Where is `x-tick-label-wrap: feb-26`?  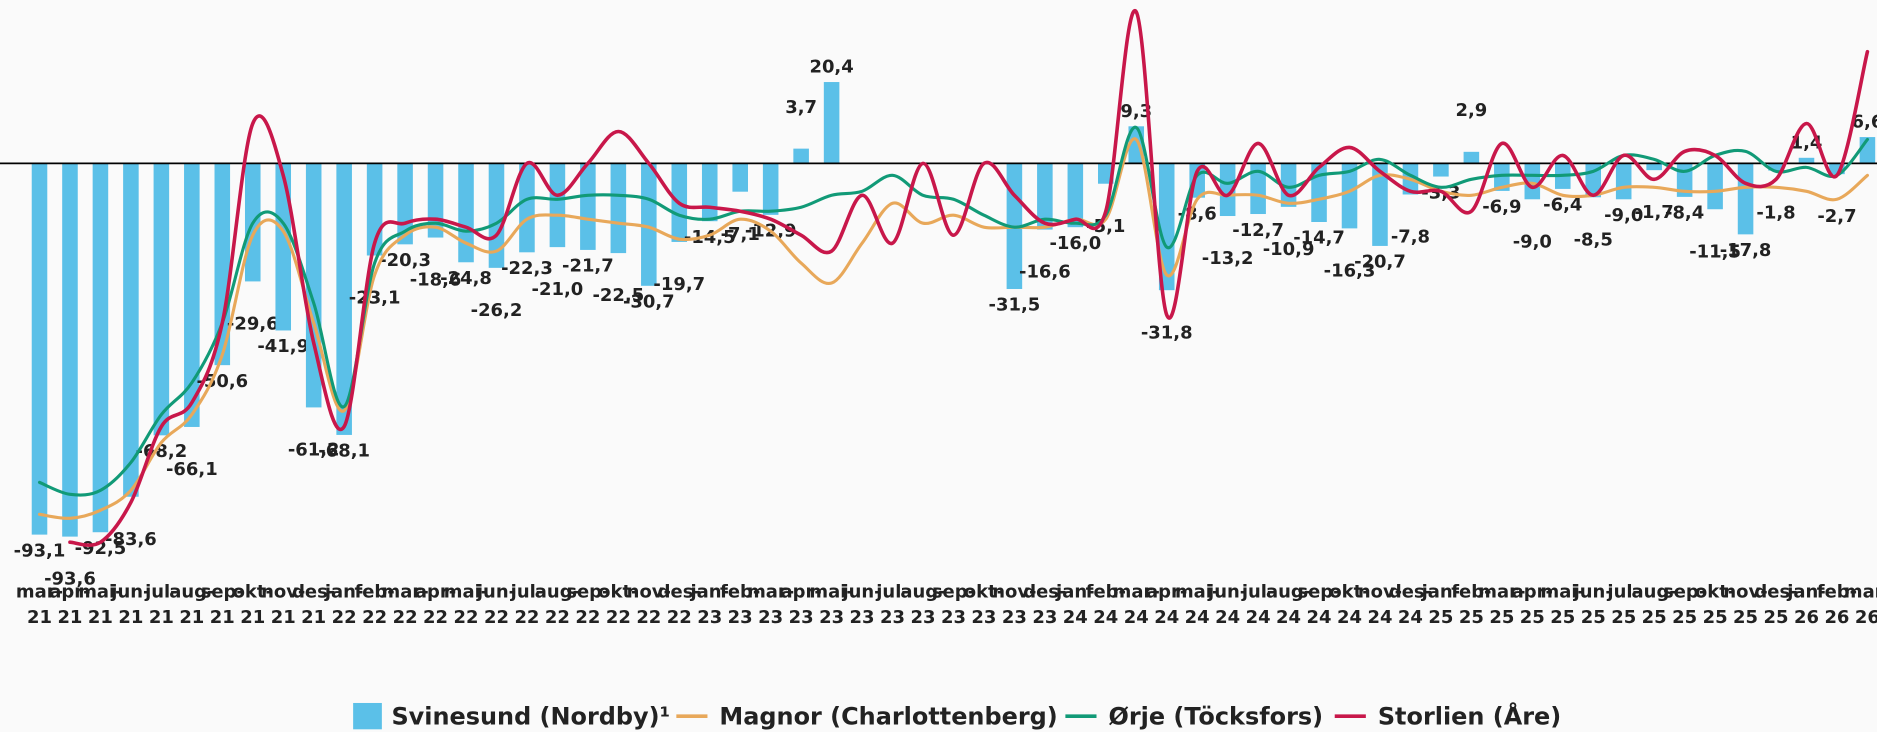
x-tick-label-wrap: feb-26 is located at coordinates (1837, 605).